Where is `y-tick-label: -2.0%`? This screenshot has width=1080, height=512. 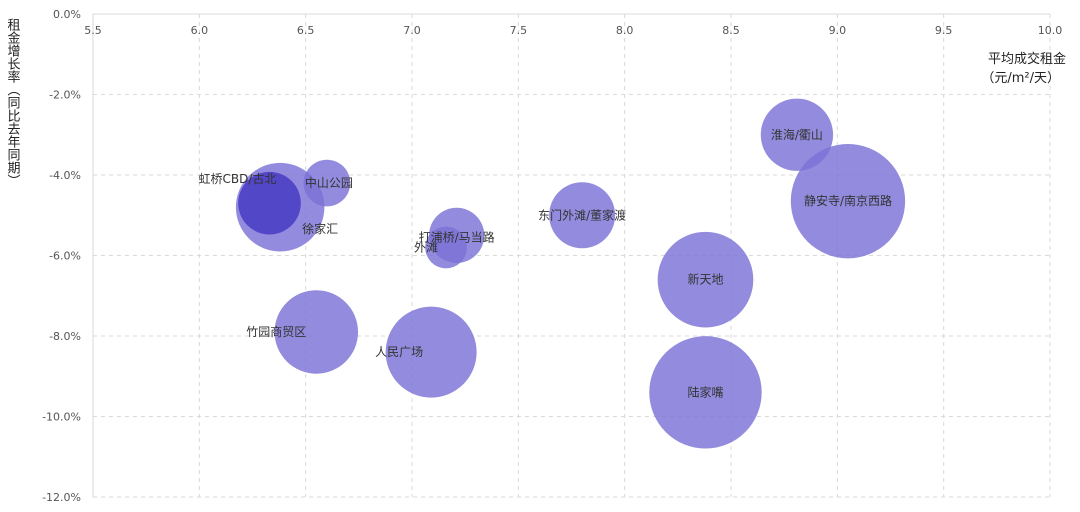
y-tick-label: -2.0% is located at coordinates (65, 95).